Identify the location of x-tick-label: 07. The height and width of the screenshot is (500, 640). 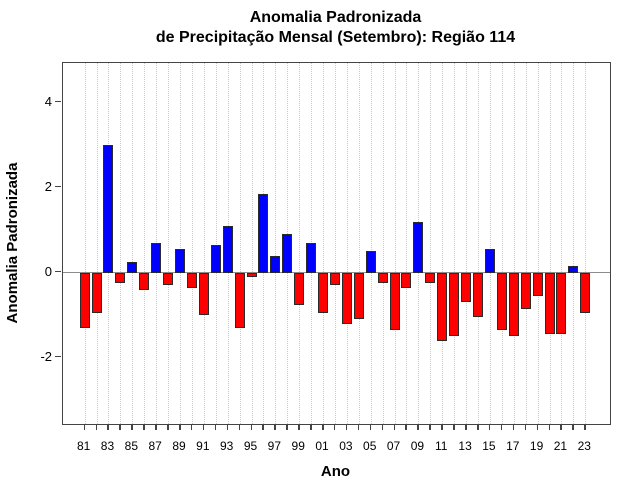
(393, 446).